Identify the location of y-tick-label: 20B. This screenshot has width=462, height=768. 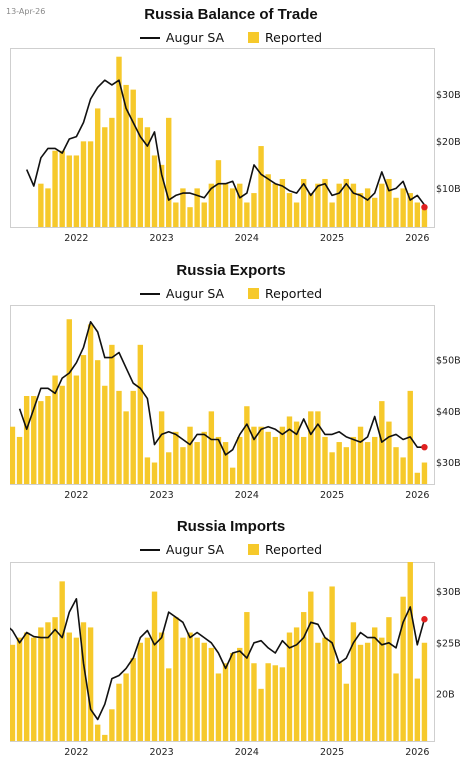
(445, 694).